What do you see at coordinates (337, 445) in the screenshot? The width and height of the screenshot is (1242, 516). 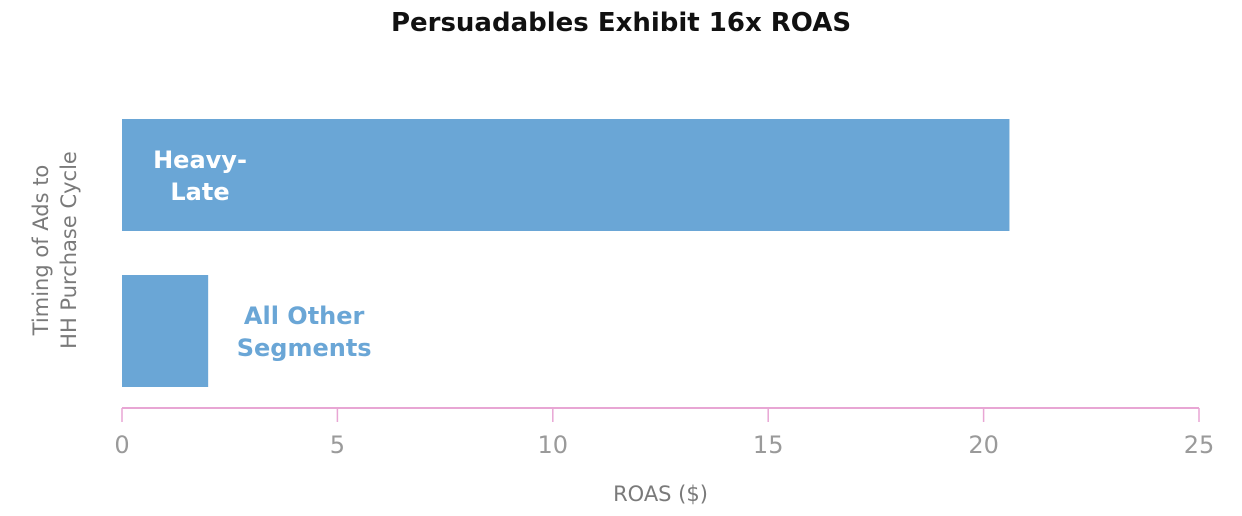 I see `x-tick-label-1: 5` at bounding box center [337, 445].